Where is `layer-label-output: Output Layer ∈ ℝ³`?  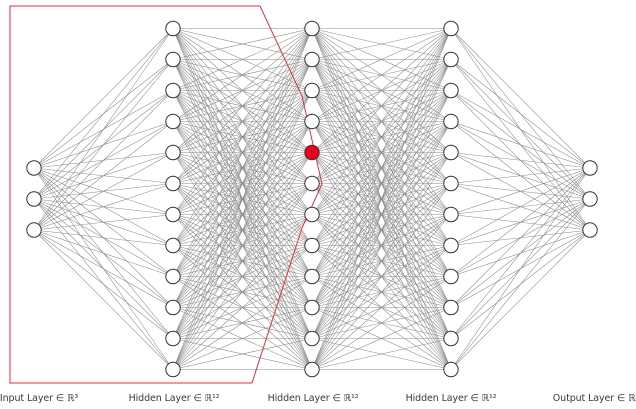
layer-label-output: Output Layer ∈ ℝ³ is located at coordinates (594, 398).